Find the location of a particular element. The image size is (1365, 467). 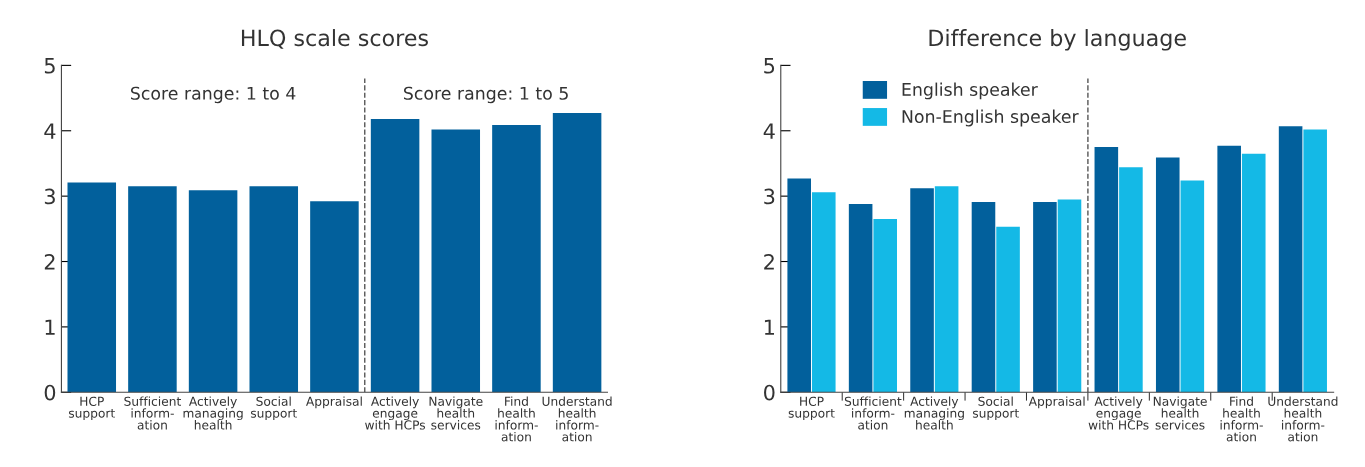

legend-label: Non-English speaker is located at coordinates (990, 118).